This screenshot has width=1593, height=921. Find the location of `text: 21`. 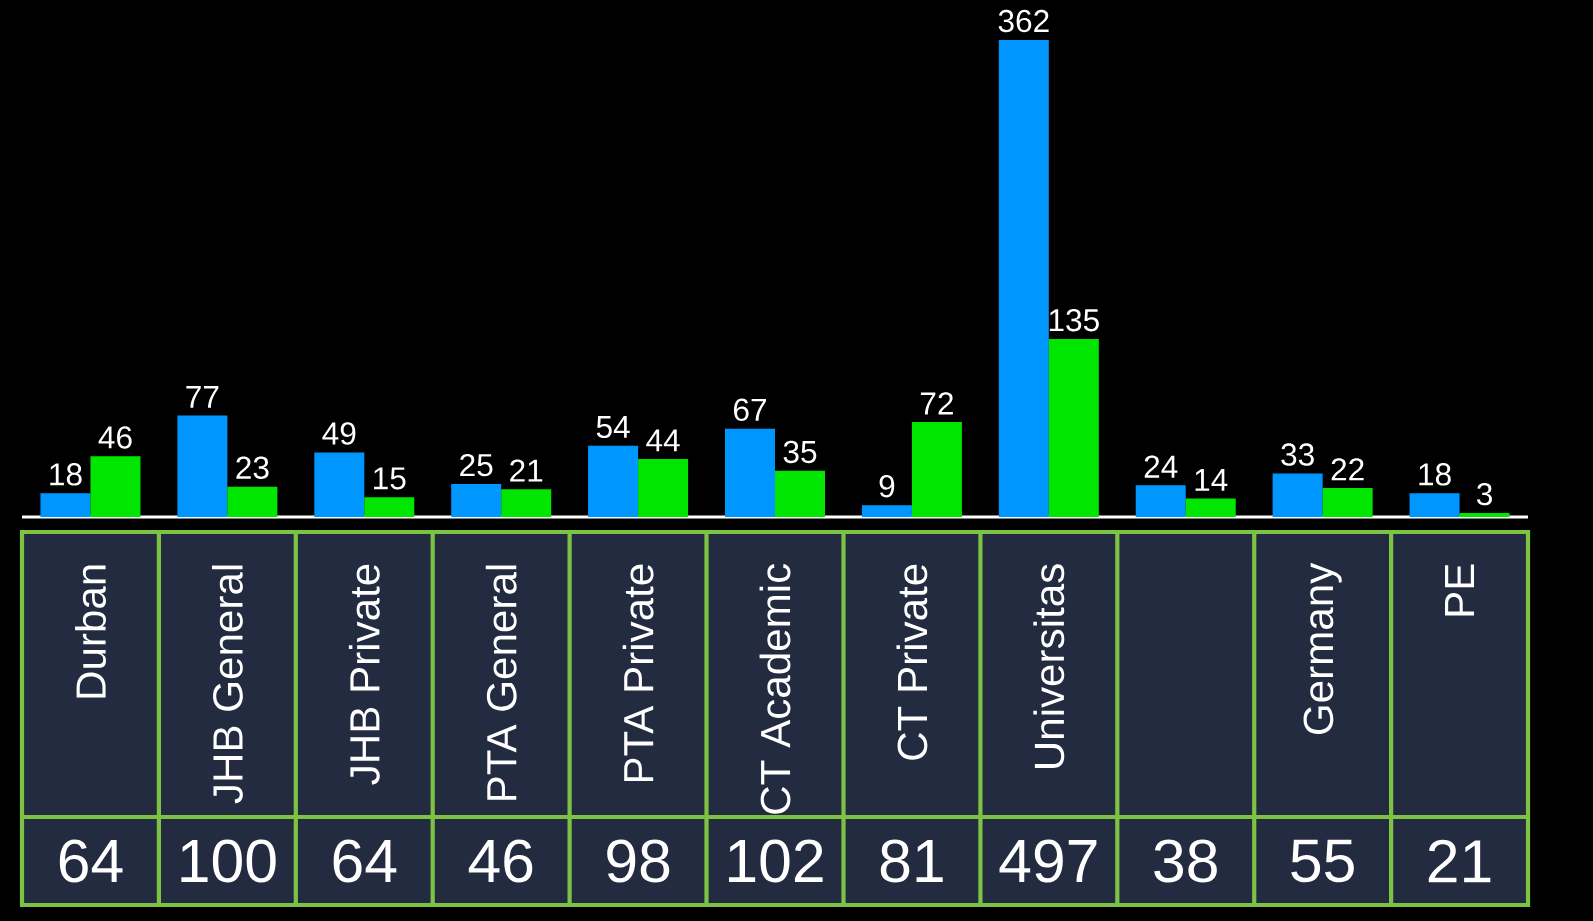

text: 21 is located at coordinates (1459, 861).